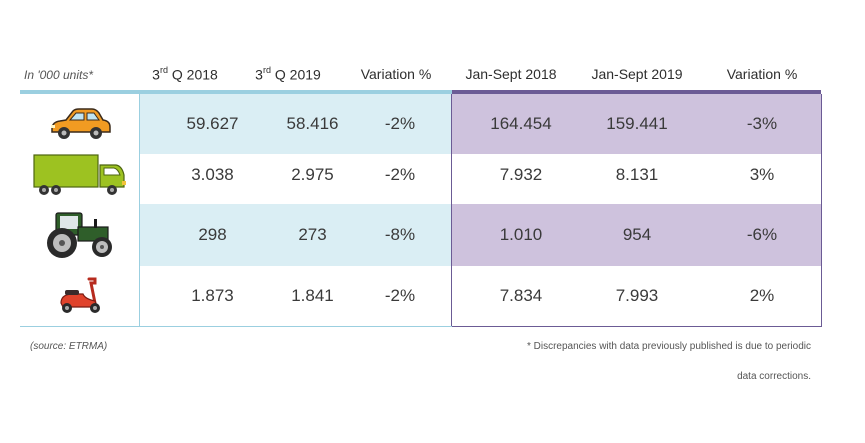  Describe the element at coordinates (139, 210) in the screenshot. I see `left-column-divider` at that location.